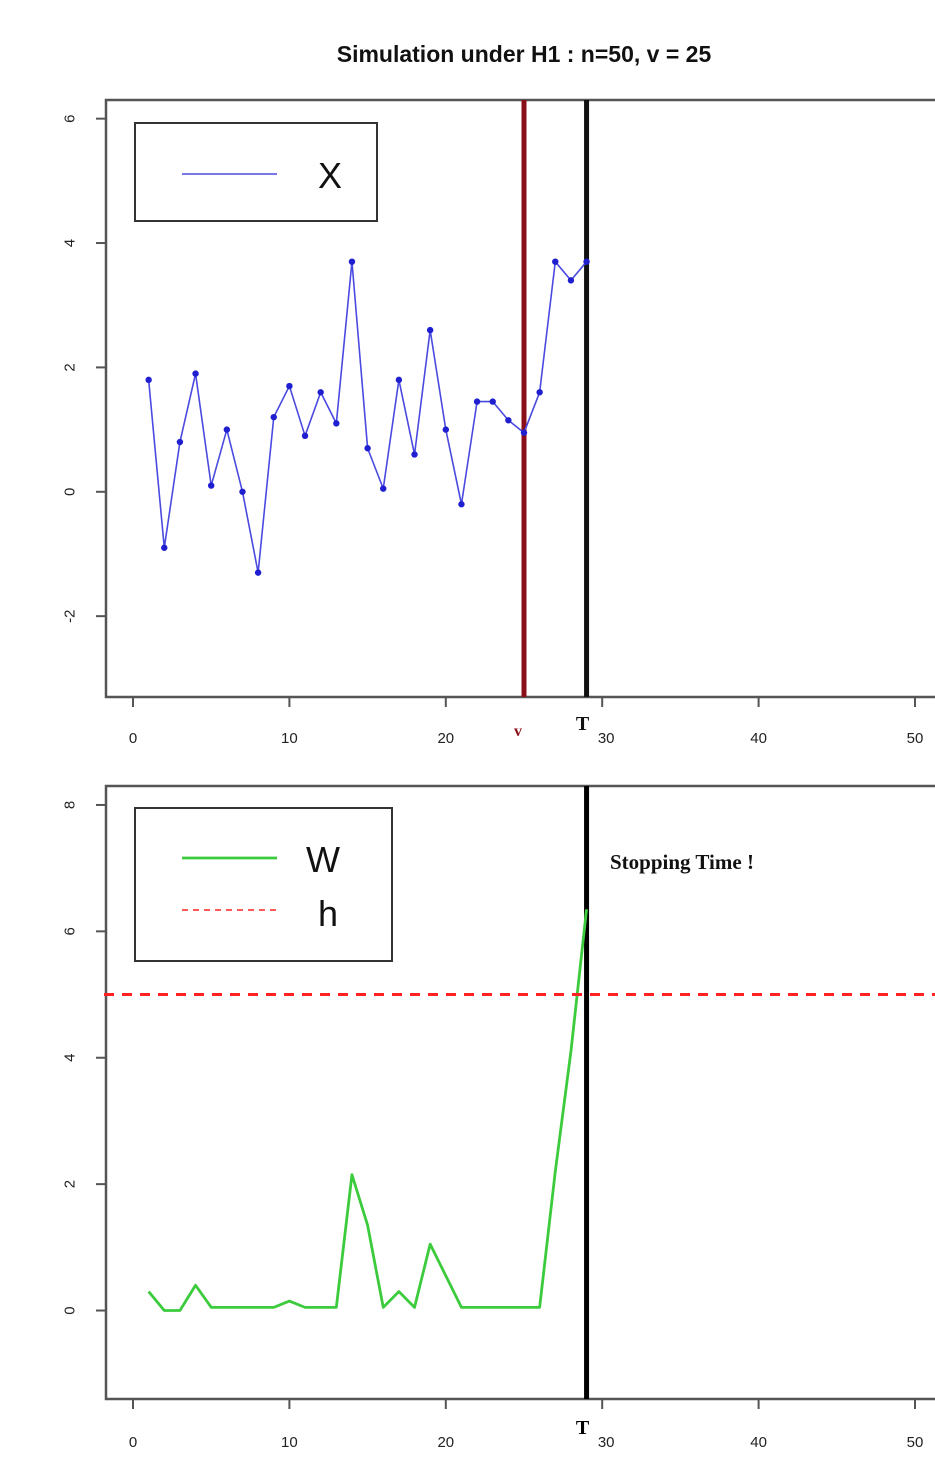  I want to click on legend-label-X: X, so click(330, 175).